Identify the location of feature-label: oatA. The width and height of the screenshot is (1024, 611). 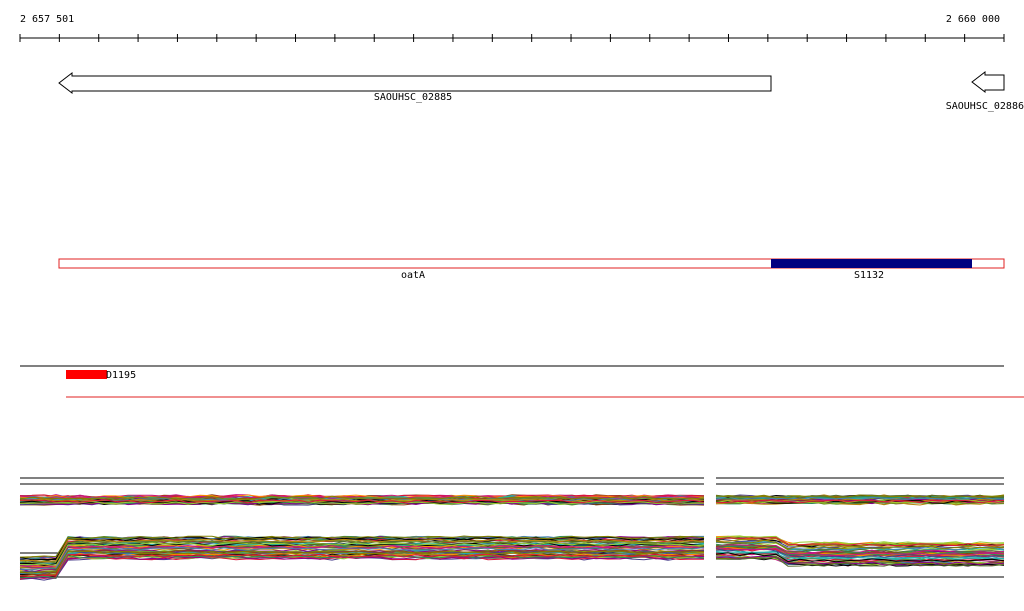
(413, 275).